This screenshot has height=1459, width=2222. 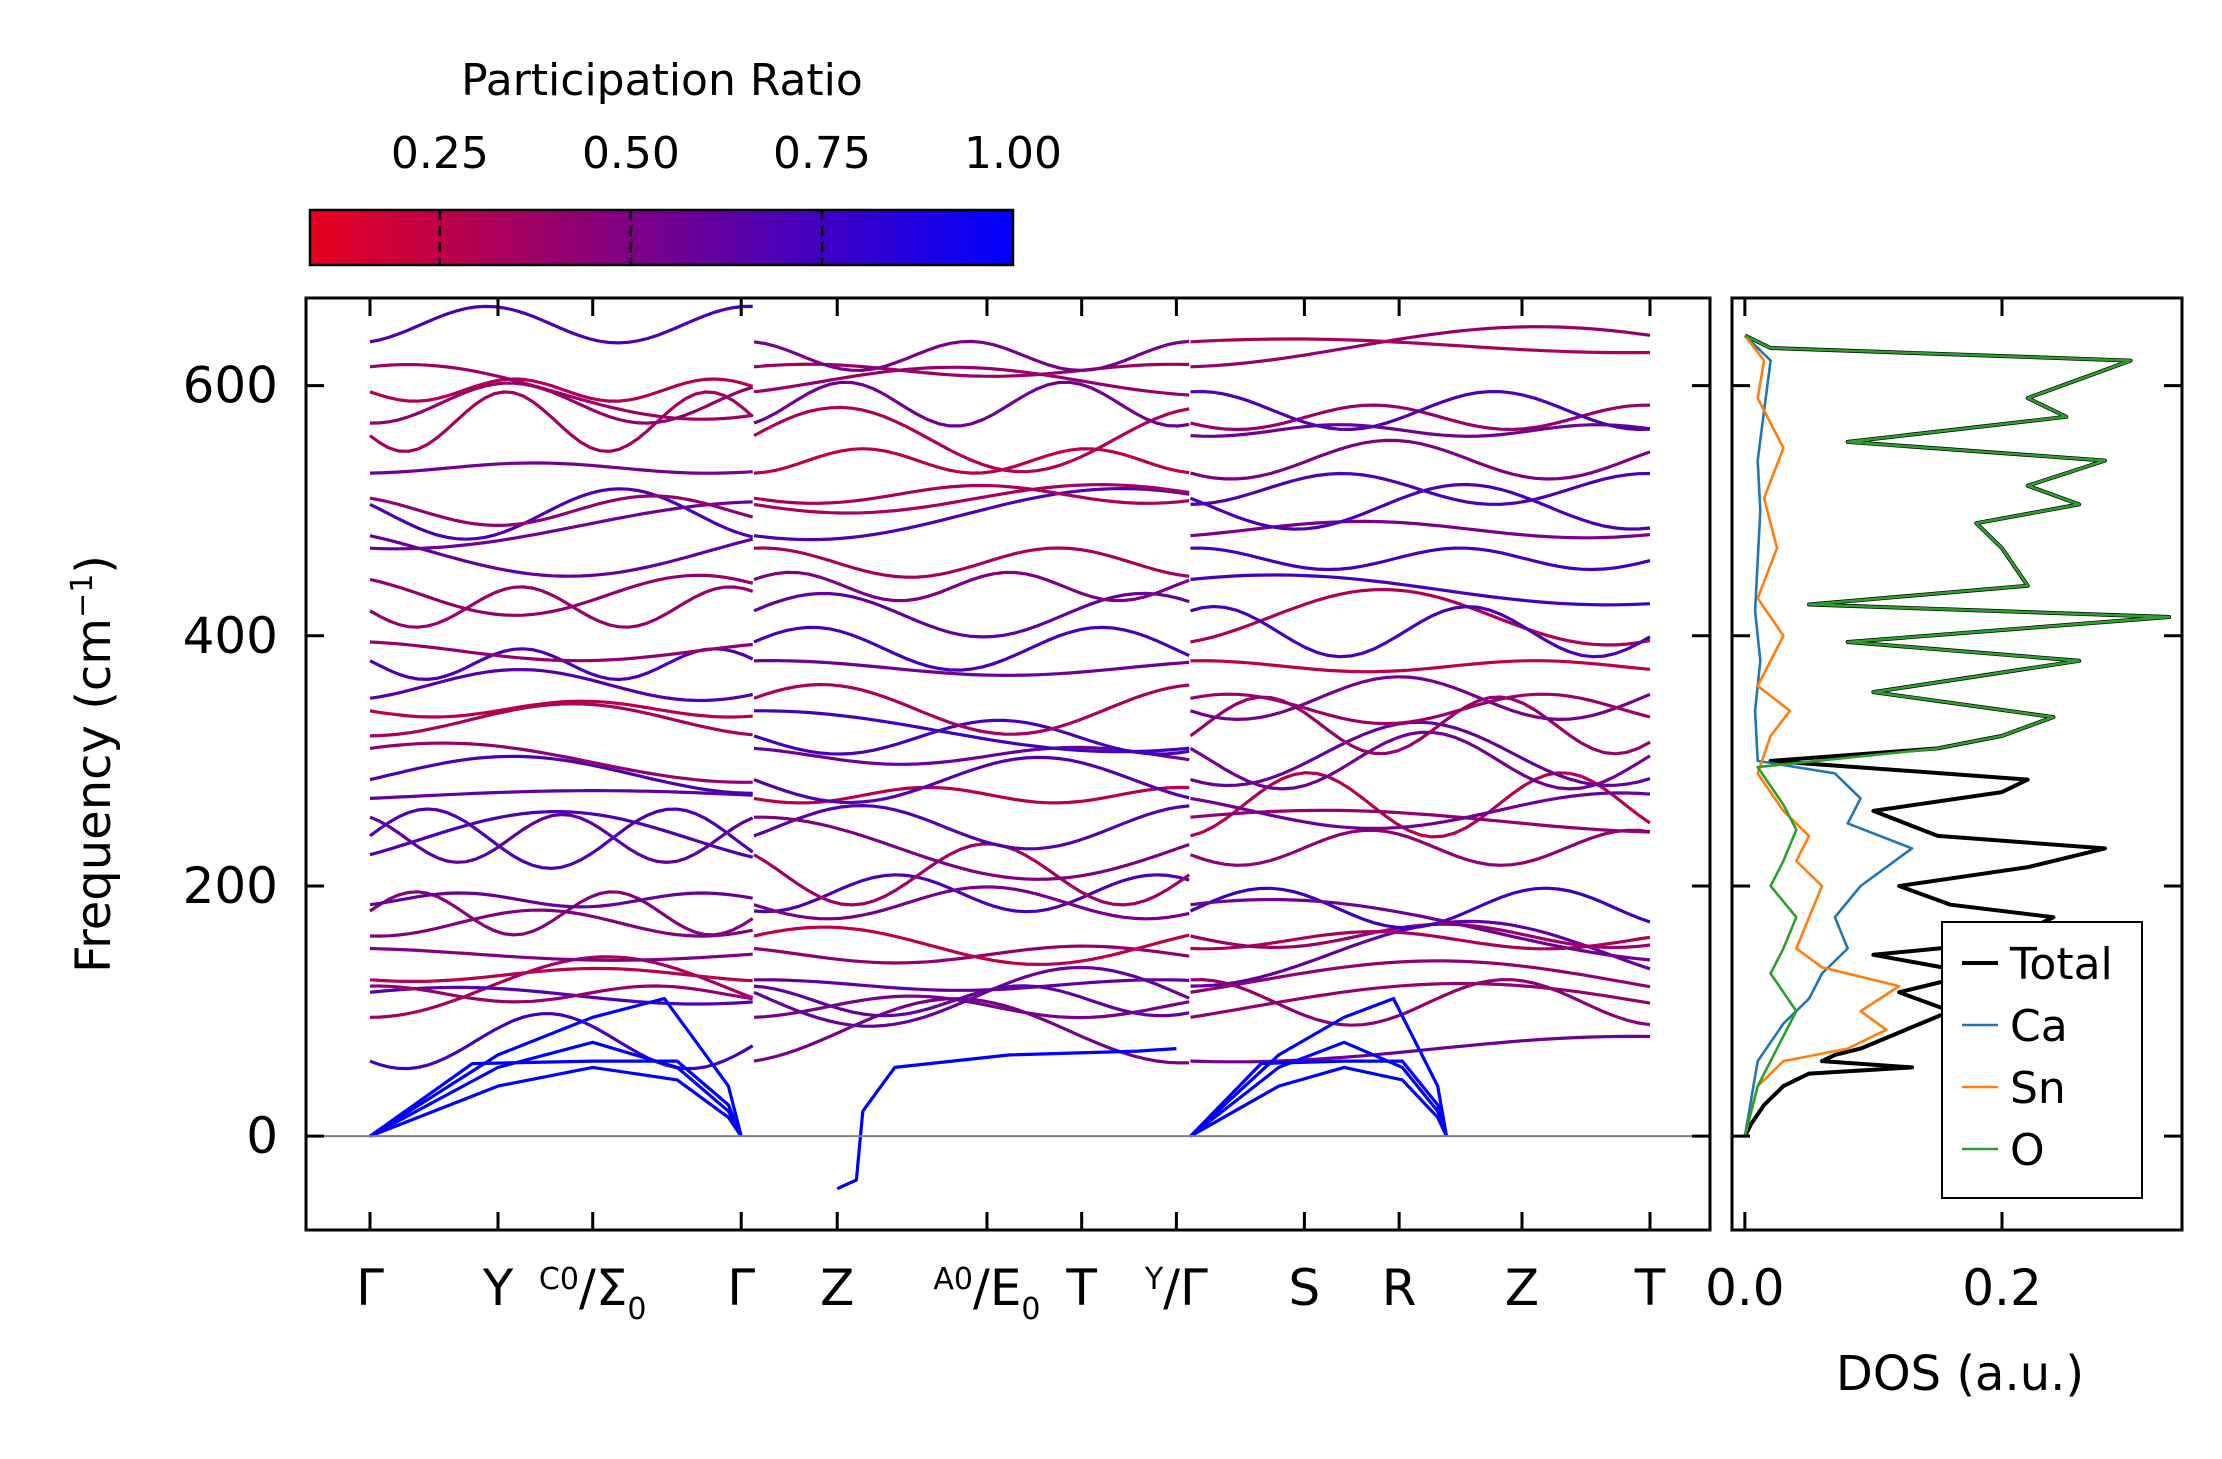 What do you see at coordinates (822, 153) in the screenshot?
I see `colorbar-tick-label: 0.75` at bounding box center [822, 153].